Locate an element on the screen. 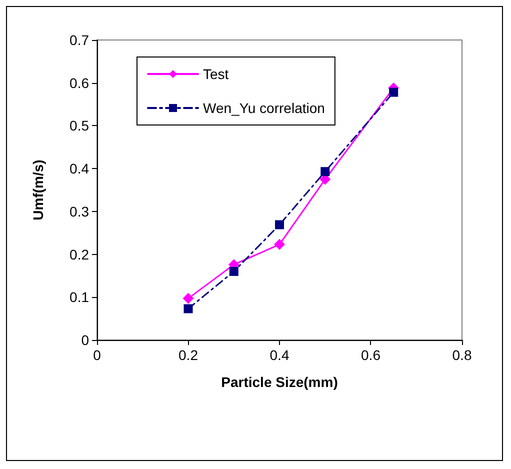 This screenshot has width=511, height=469. y-tick-label: 0.1 is located at coordinates (80, 297).